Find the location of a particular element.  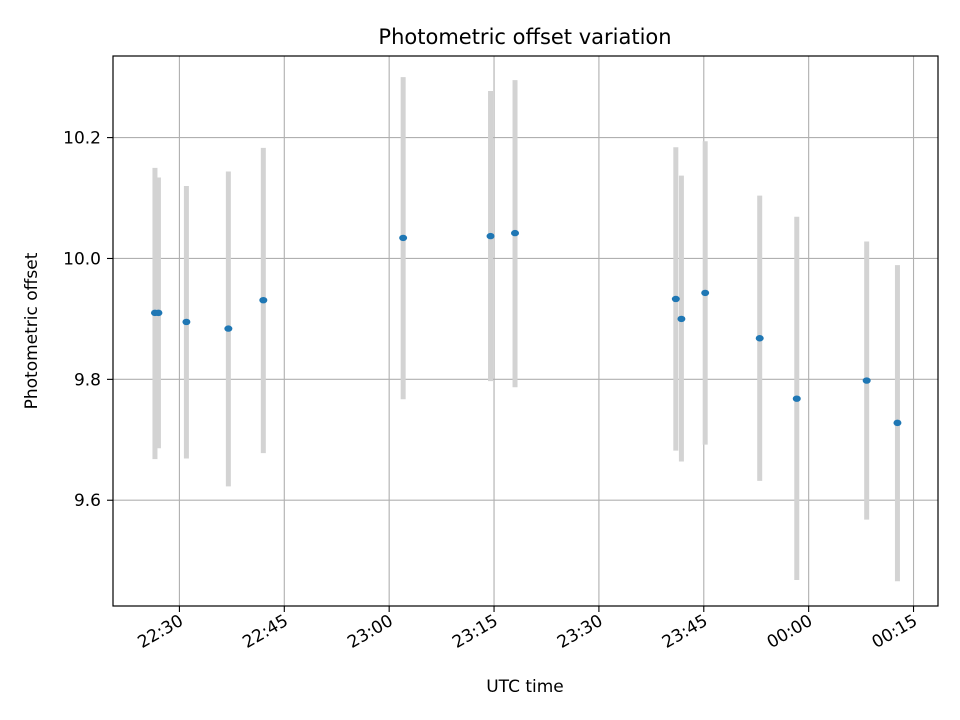

y-axis-label: Photometric offset is located at coordinates (32, 330).